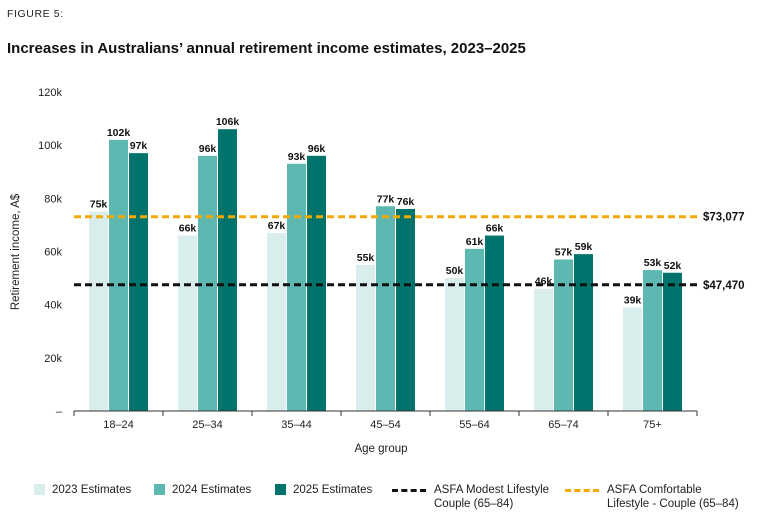 The image size is (761, 529). I want to click on x-axis: 18–24 25–34 35–44 45–54 55–64 65–74 75+, so click(385, 420).